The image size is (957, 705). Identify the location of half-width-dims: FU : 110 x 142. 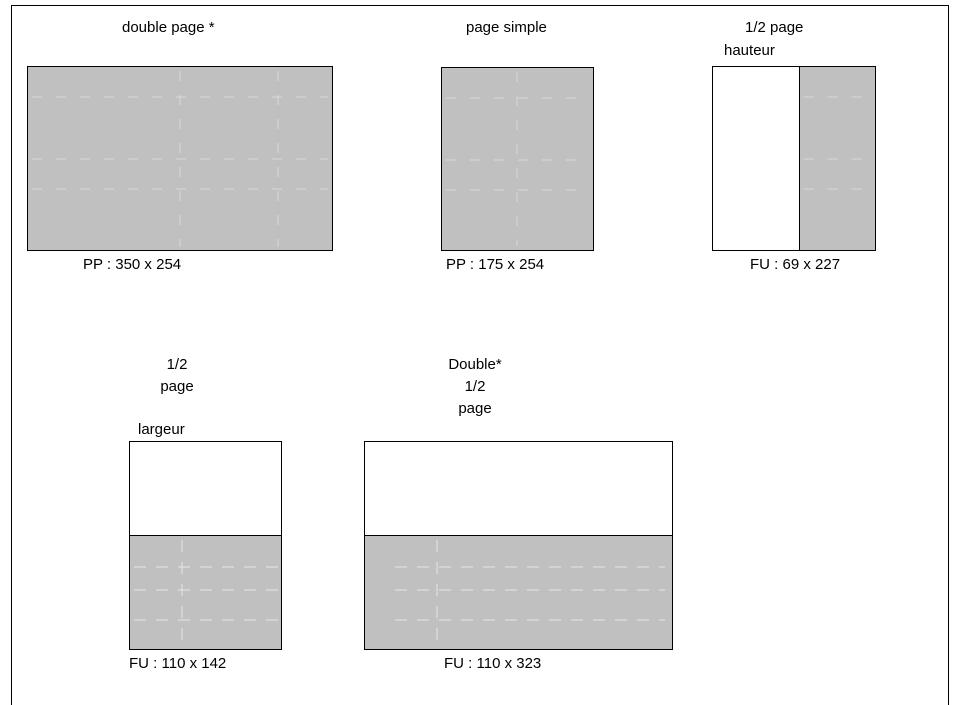
(178, 663).